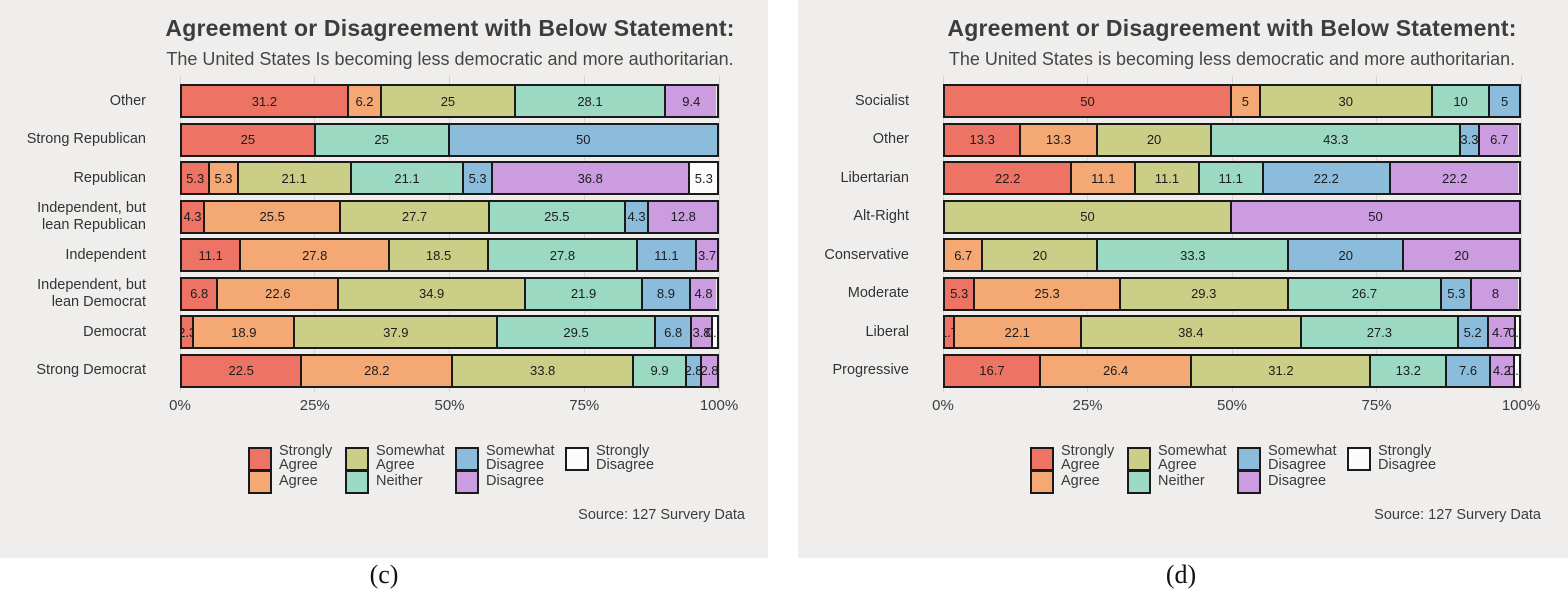 This screenshot has height=614, width=1568. Describe the element at coordinates (659, 370) in the screenshot. I see `segment-value-label: 9.9` at that location.